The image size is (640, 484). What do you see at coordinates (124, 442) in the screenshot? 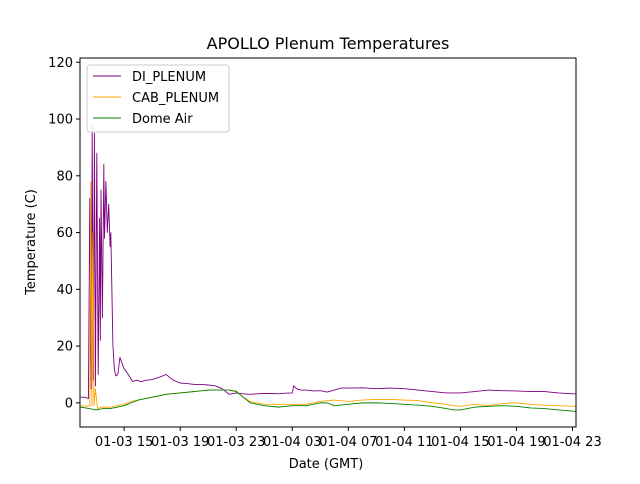
I see `x-tick-label: 01-03 15` at bounding box center [124, 442].